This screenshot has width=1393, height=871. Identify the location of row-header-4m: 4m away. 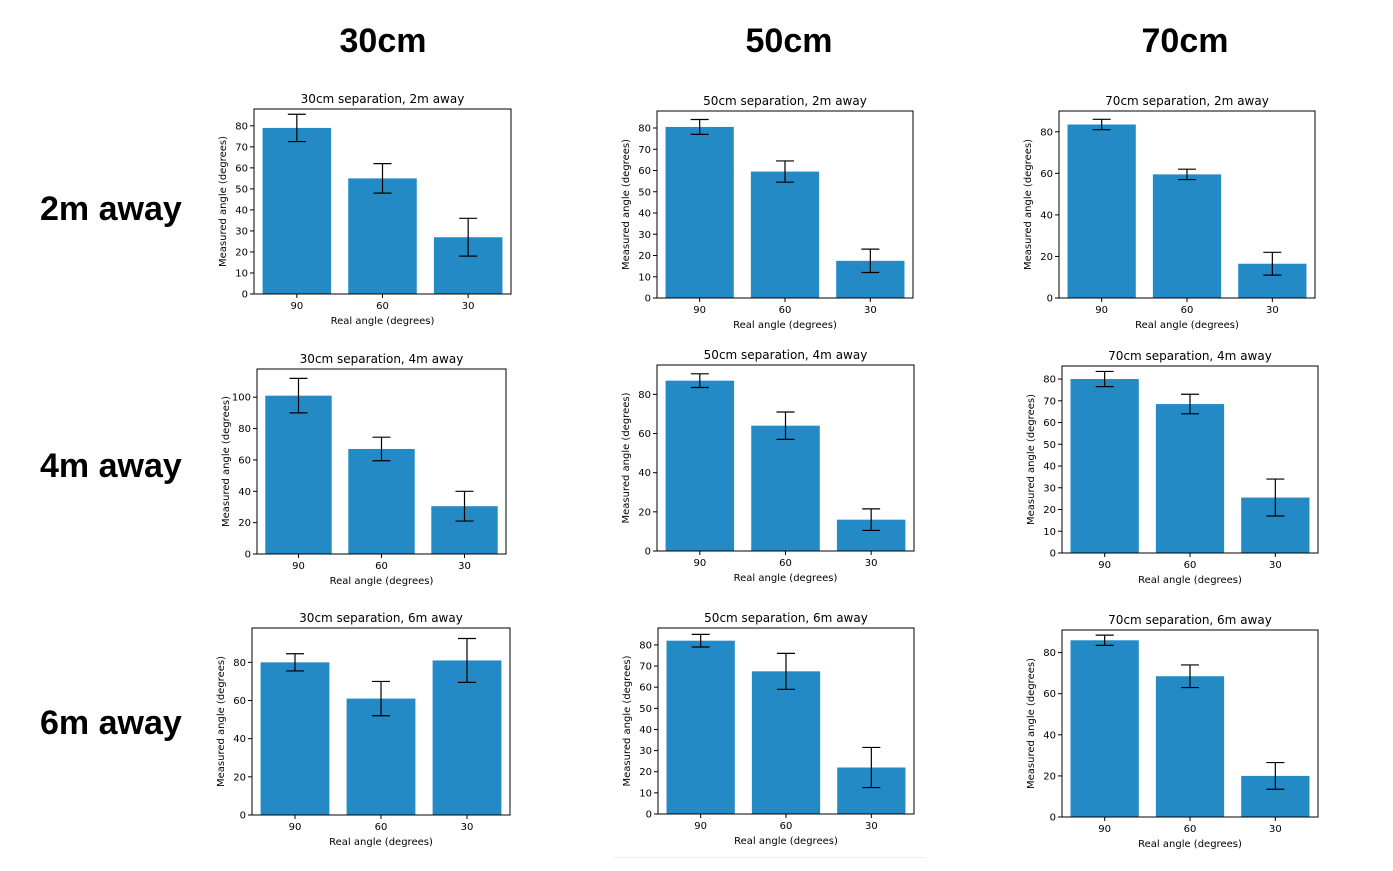
(111, 466).